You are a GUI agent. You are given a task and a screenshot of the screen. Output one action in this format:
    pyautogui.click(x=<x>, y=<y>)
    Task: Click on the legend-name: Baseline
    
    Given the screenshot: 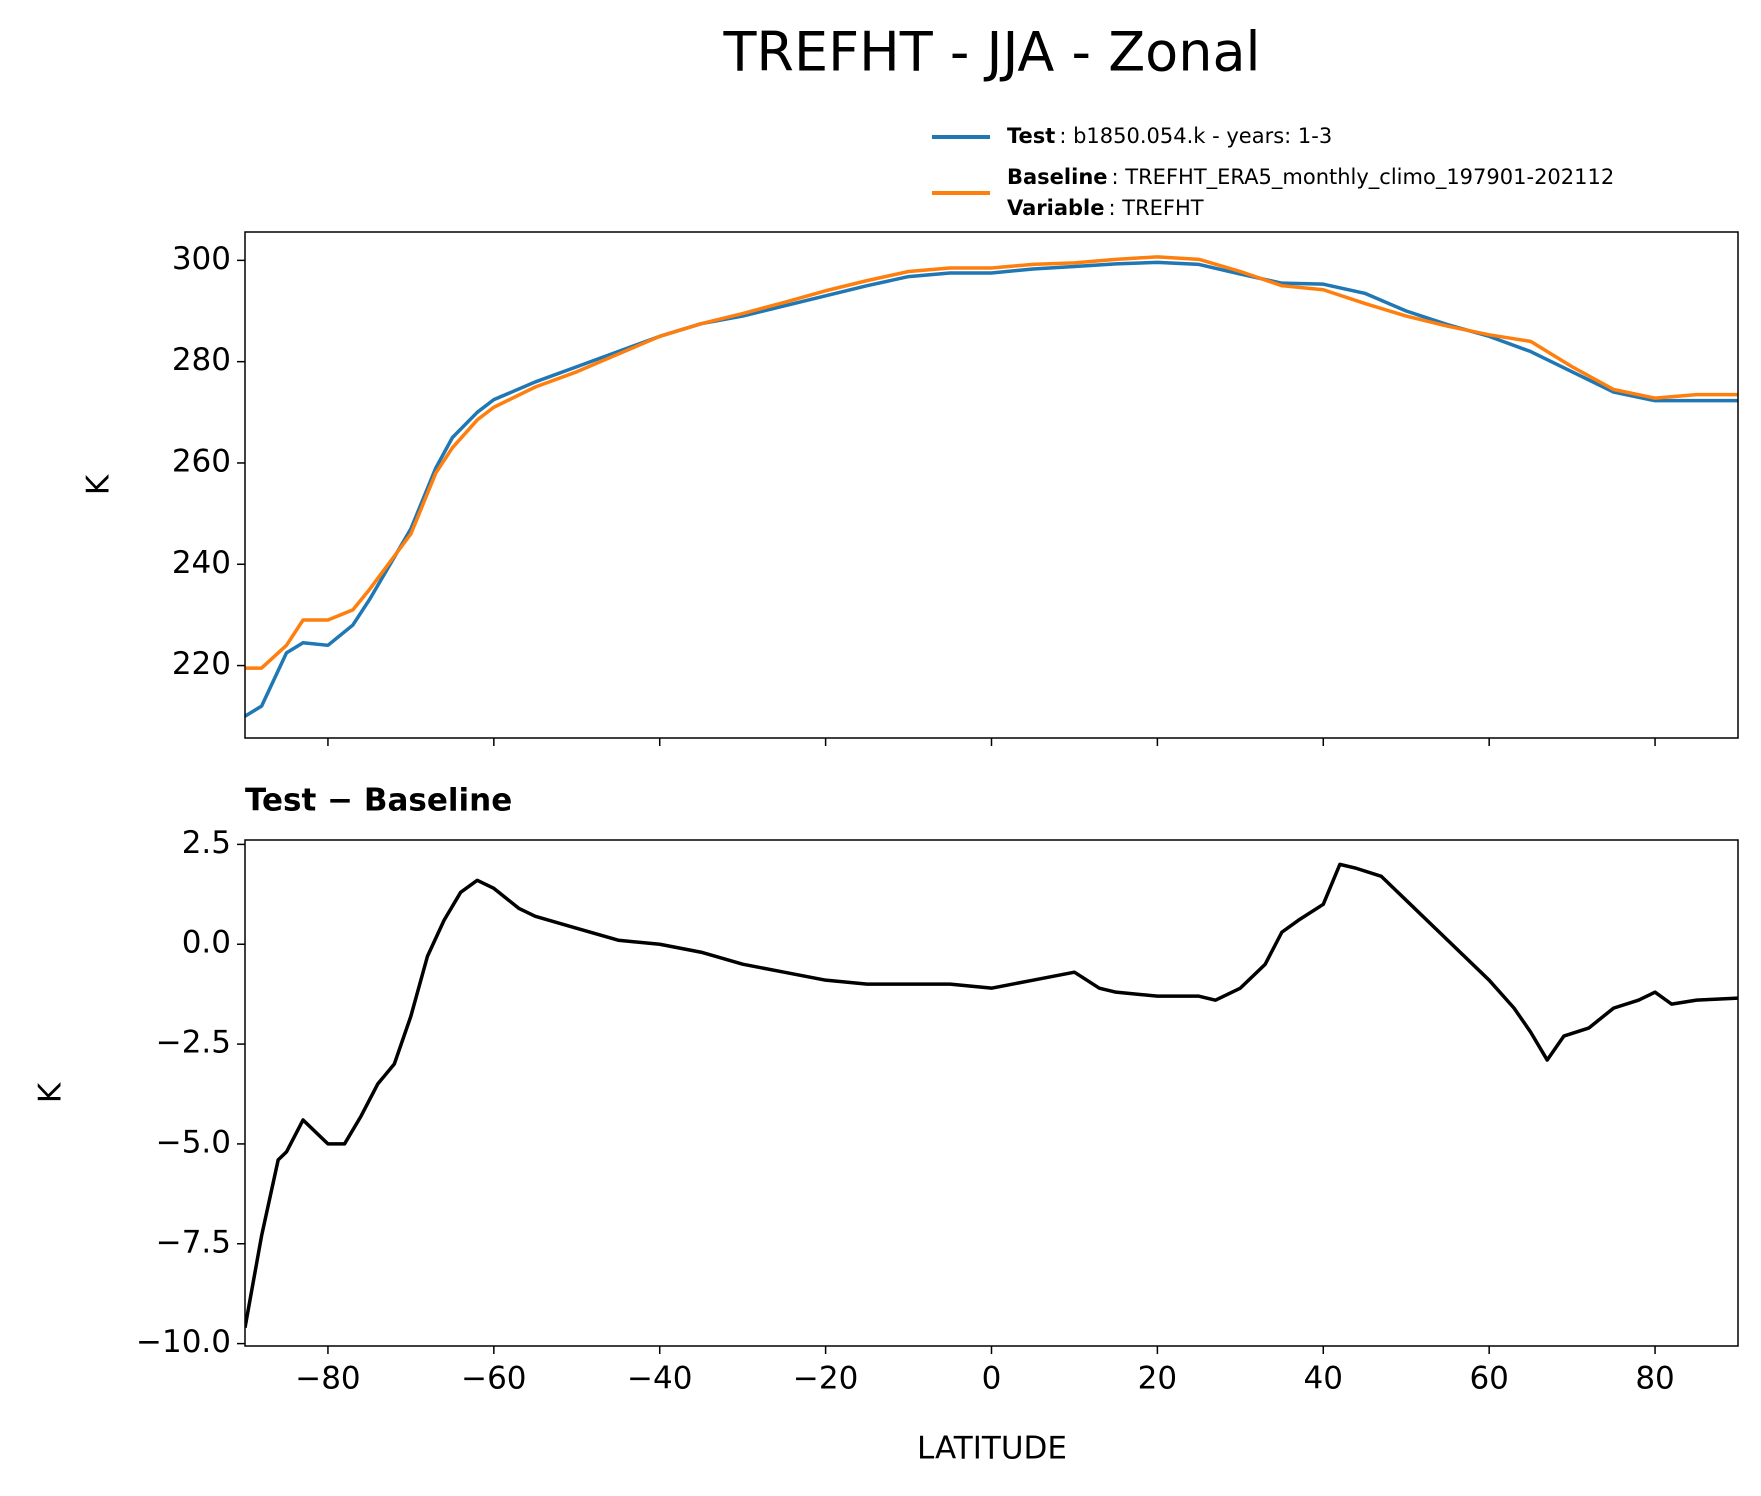 What is the action you would take?
    pyautogui.click(x=1057, y=177)
    